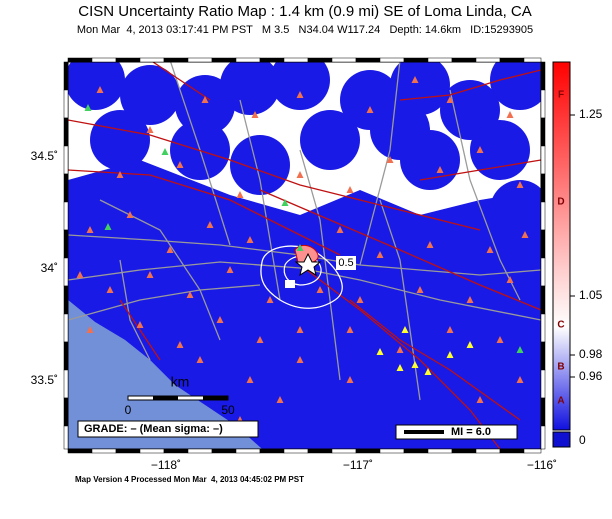 This screenshot has width=612, height=519. I want to click on contour-label: 0.5, so click(345, 263).